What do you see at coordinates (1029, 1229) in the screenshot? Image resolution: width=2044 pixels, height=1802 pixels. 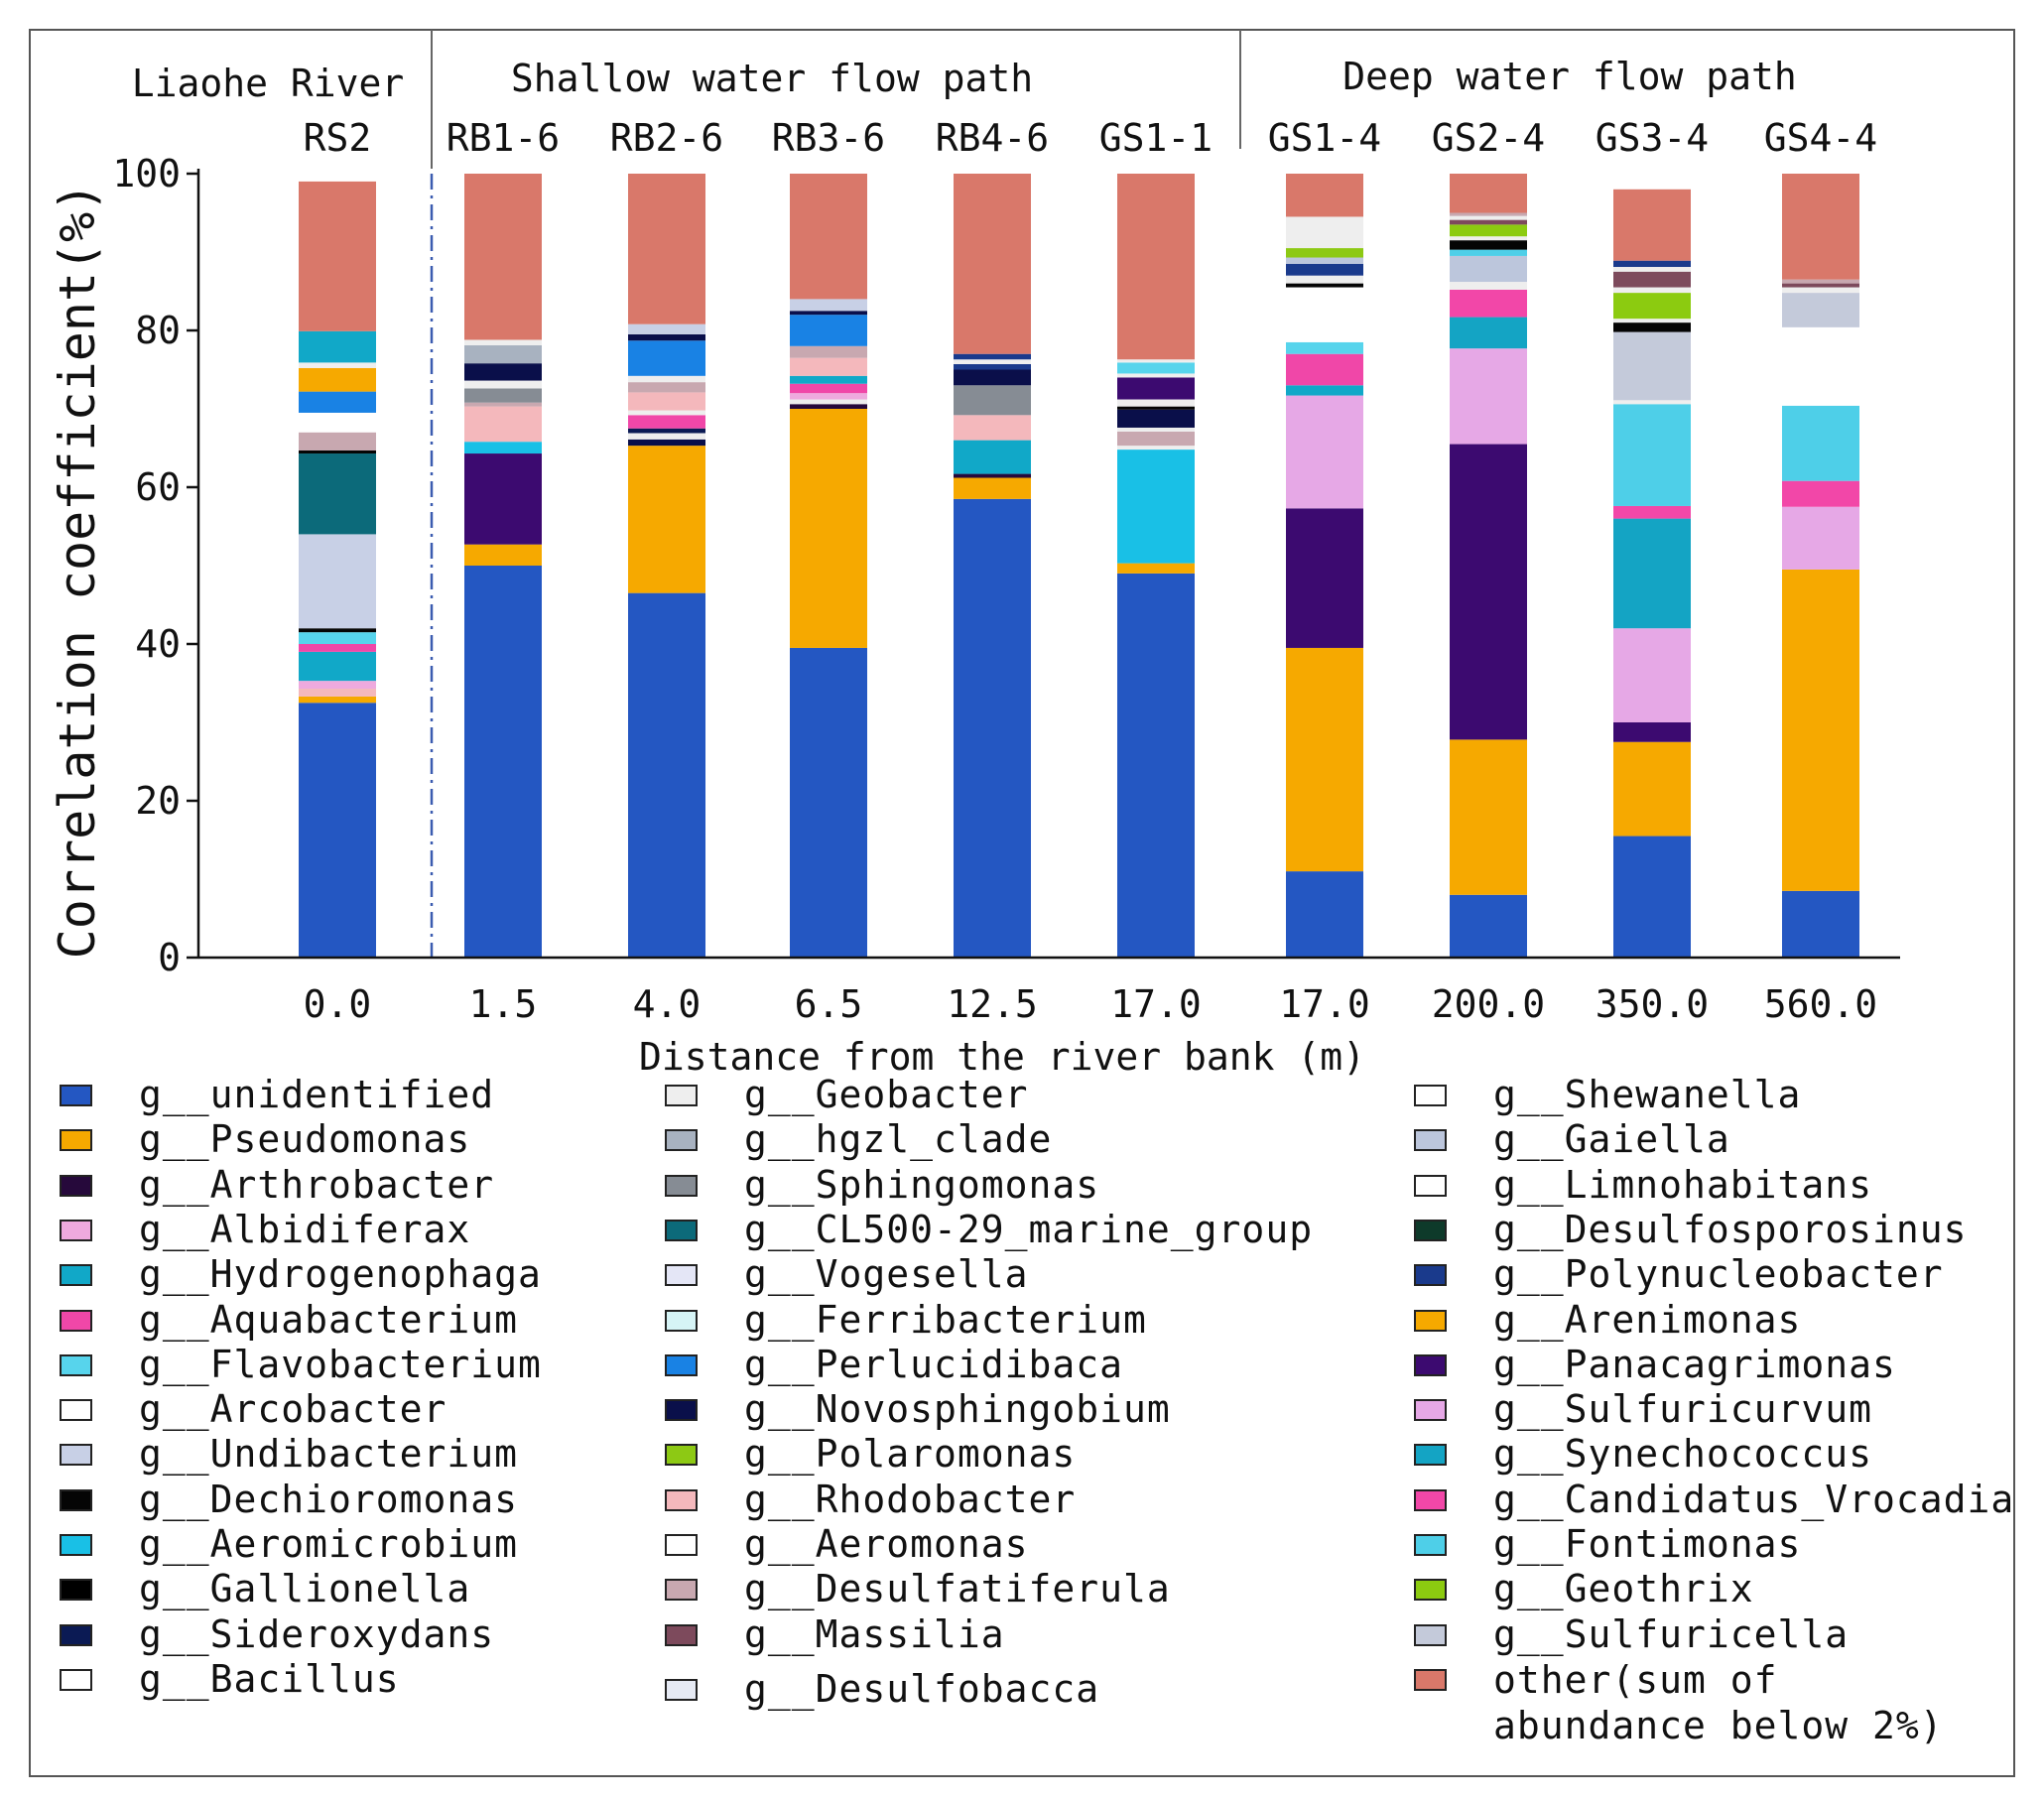 I see `legend-label: g__CL500-29_marine_group` at bounding box center [1029, 1229].